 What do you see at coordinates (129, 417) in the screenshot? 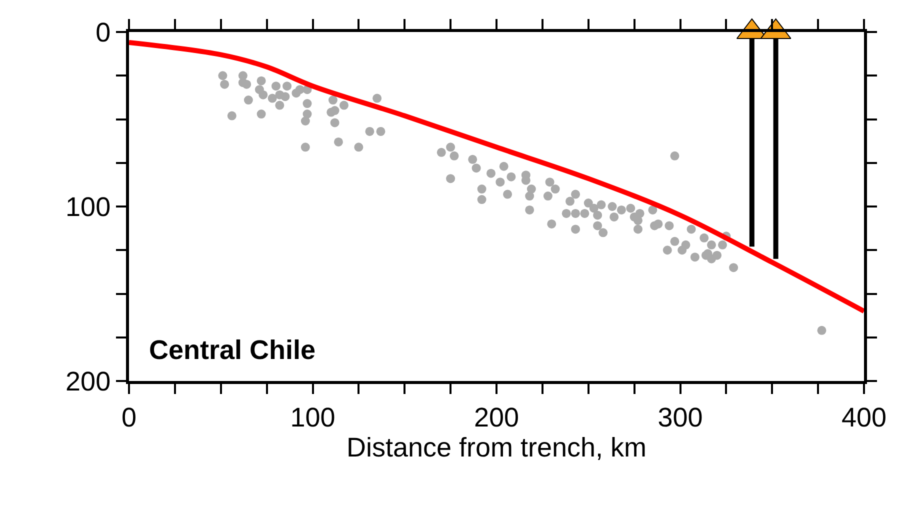
I see `x-tick-label: 0` at bounding box center [129, 417].